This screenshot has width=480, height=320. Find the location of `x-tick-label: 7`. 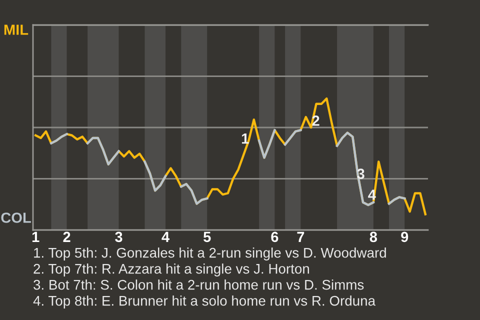

x-tick-label: 7 is located at coordinates (300, 237).